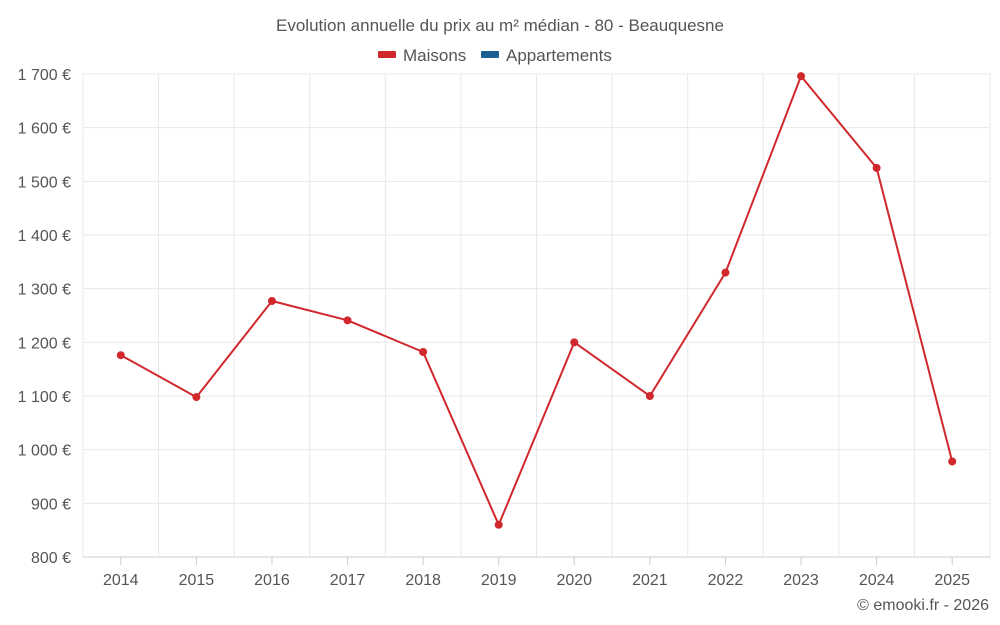  Describe the element at coordinates (121, 580) in the screenshot. I see `x-tick-label: 2014` at that location.